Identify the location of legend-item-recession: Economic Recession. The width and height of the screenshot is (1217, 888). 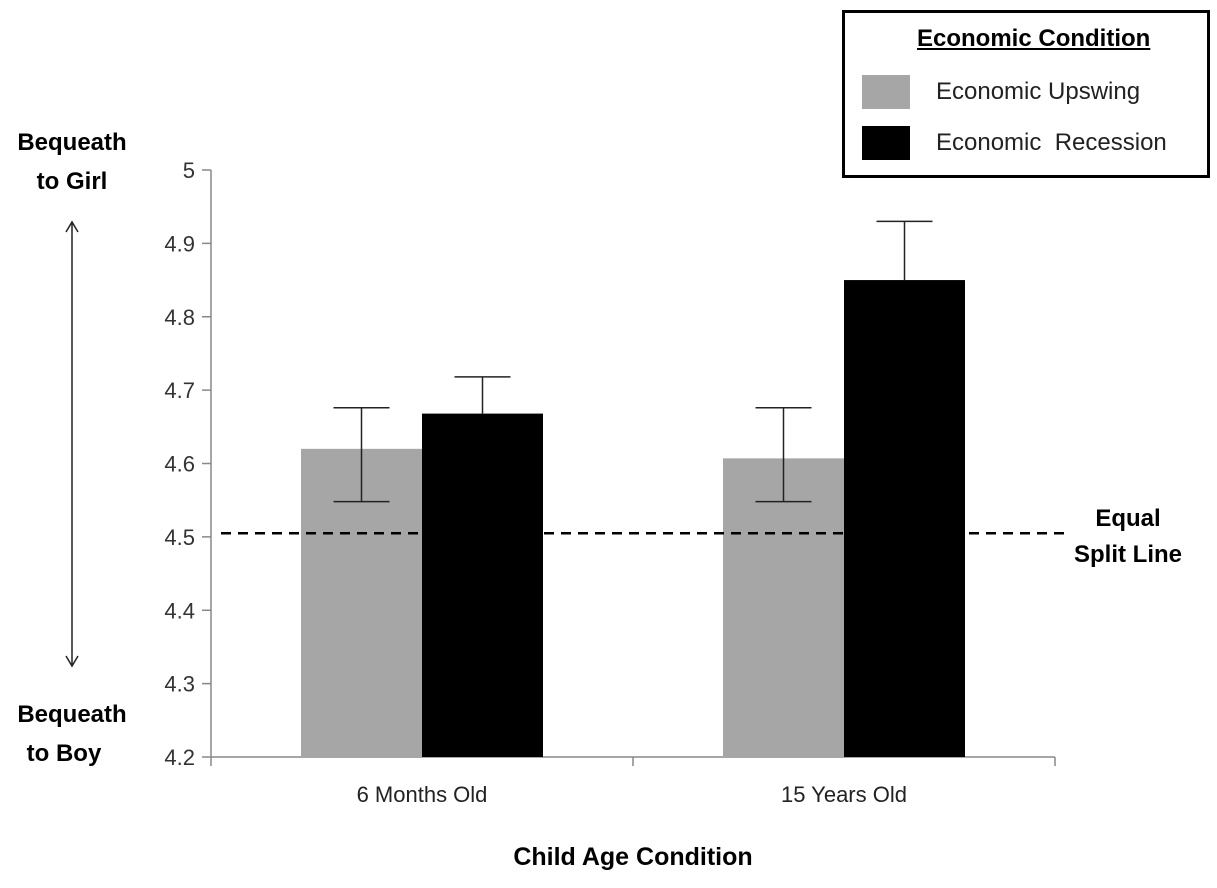
(1014, 143).